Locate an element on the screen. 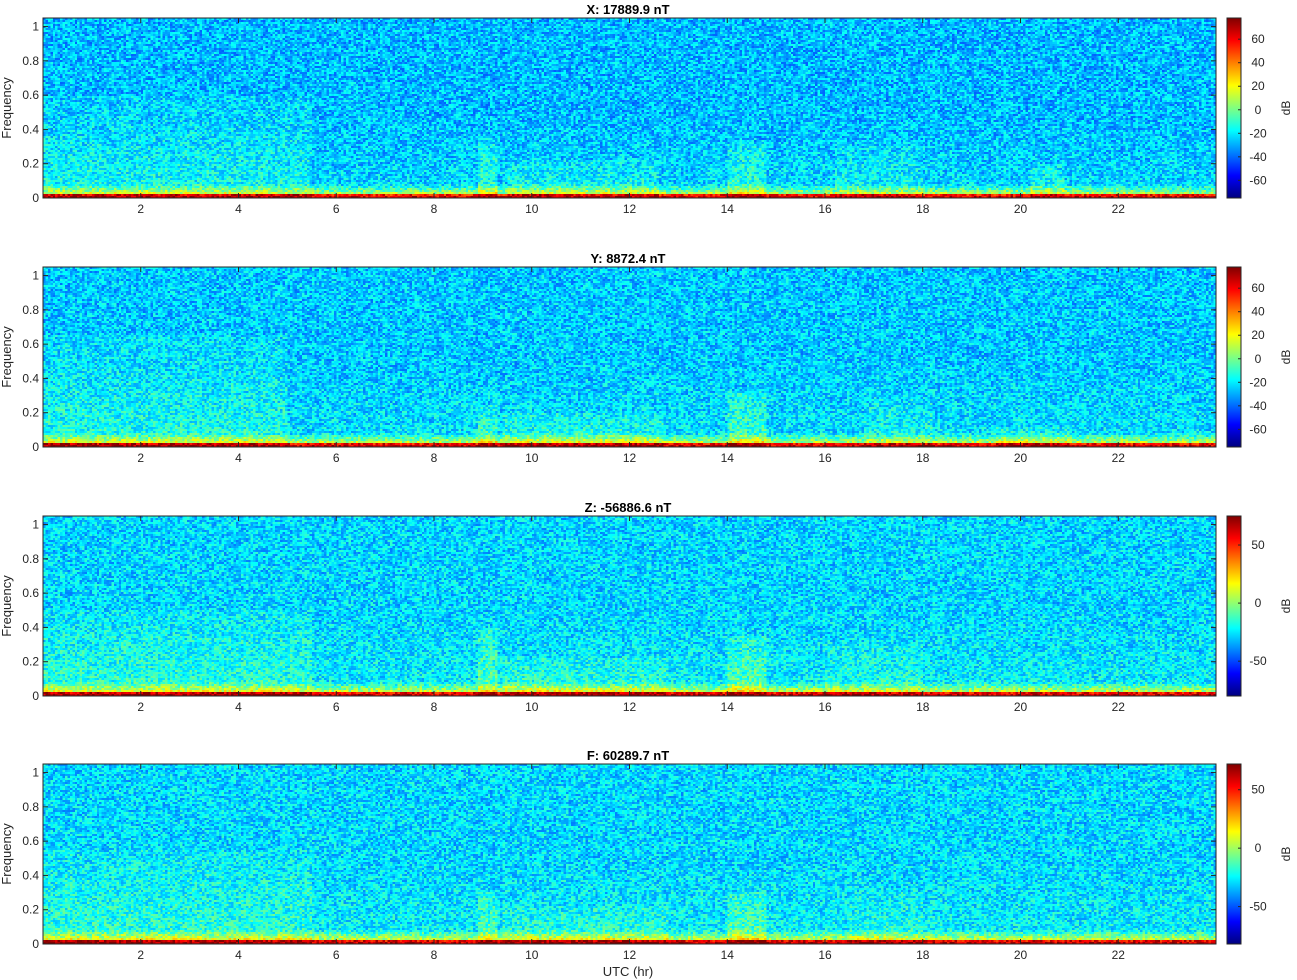 The width and height of the screenshot is (1297, 980). colorbar-tick-label: 40 is located at coordinates (1258, 63).